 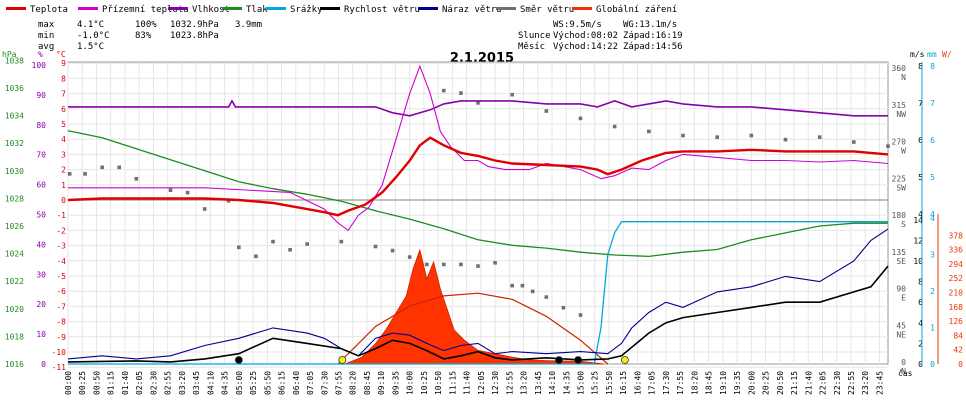 What do you see at coordinates (63, 94) in the screenshot?
I see `temp-tick: 7` at bounding box center [63, 94].